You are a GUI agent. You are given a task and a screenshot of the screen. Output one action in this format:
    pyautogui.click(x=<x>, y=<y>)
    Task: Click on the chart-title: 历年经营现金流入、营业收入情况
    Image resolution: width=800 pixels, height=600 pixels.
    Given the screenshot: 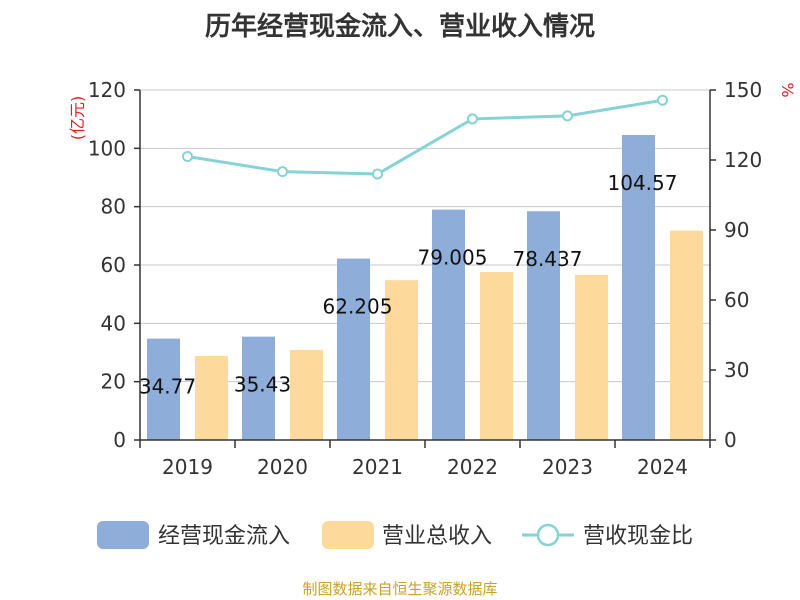 What is the action you would take?
    pyautogui.click(x=399, y=27)
    